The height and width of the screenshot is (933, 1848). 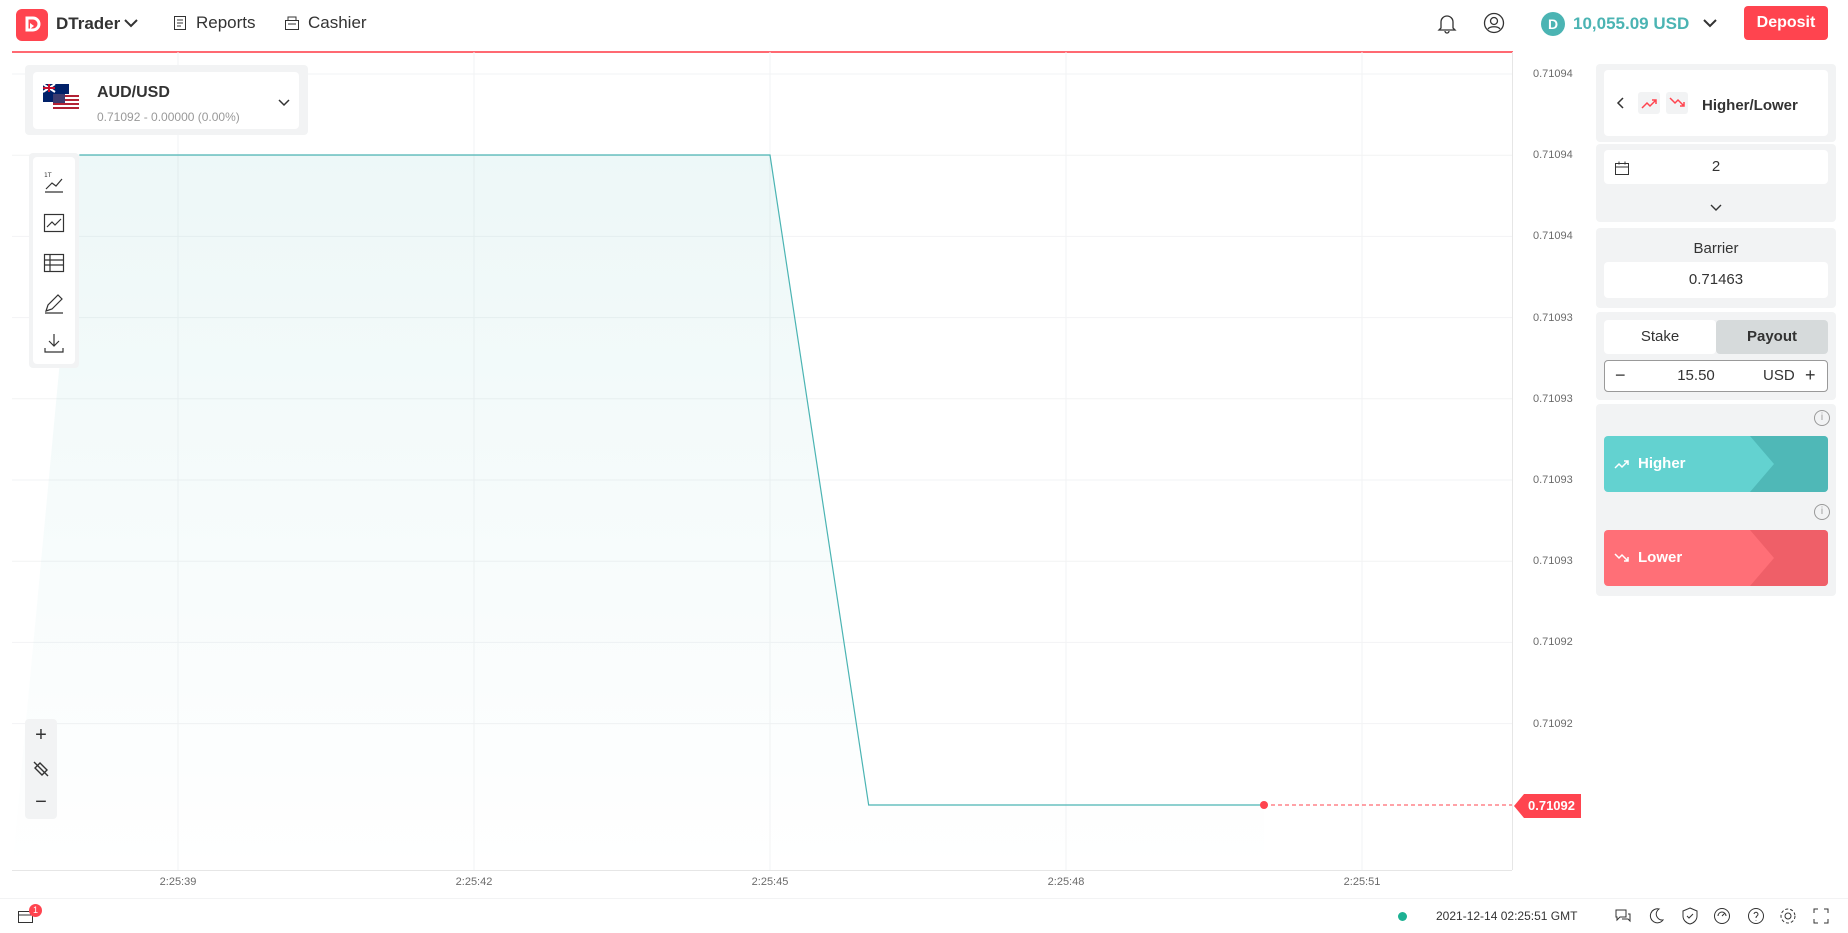 I want to click on templates-icon, so click(x=54, y=263).